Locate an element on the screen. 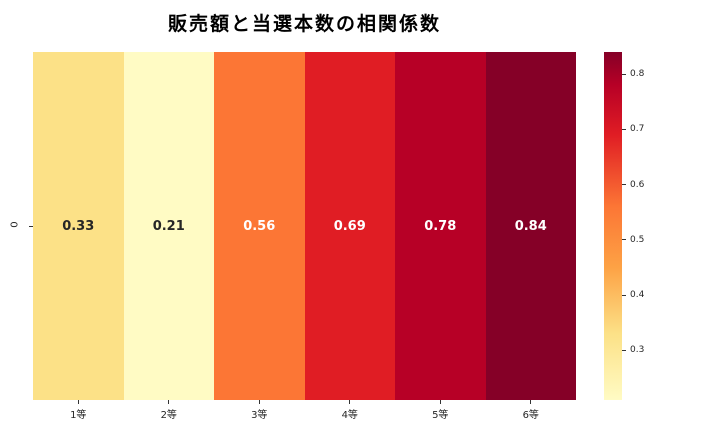 The image size is (720, 432). heatmap-cell: 0.84 is located at coordinates (530, 226).